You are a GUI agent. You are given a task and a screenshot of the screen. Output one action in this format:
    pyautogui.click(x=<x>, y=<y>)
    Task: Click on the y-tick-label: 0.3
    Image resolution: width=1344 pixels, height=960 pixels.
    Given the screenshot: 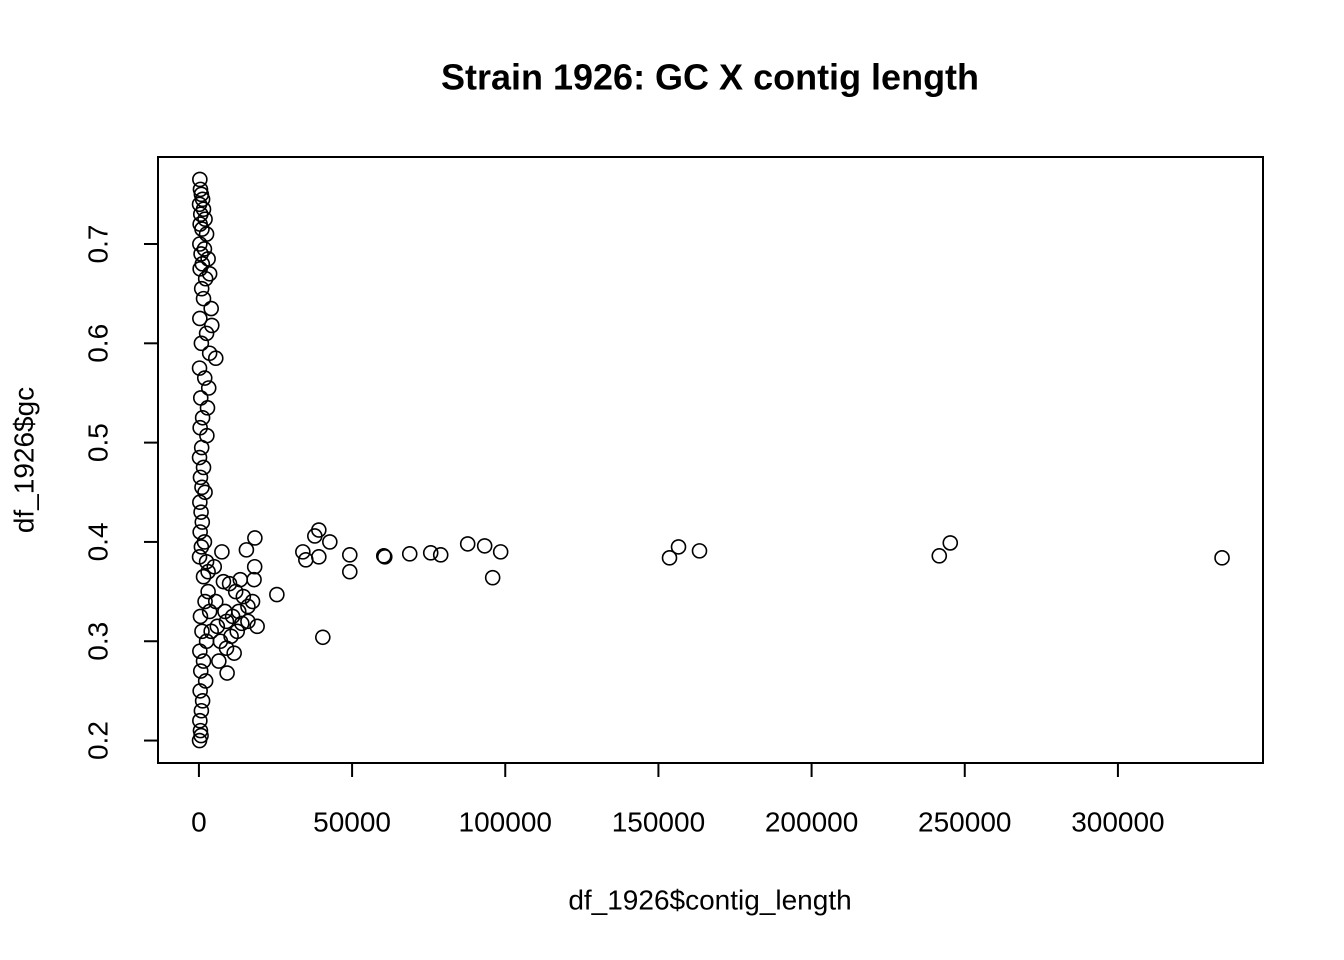 What is the action you would take?
    pyautogui.click(x=97, y=641)
    